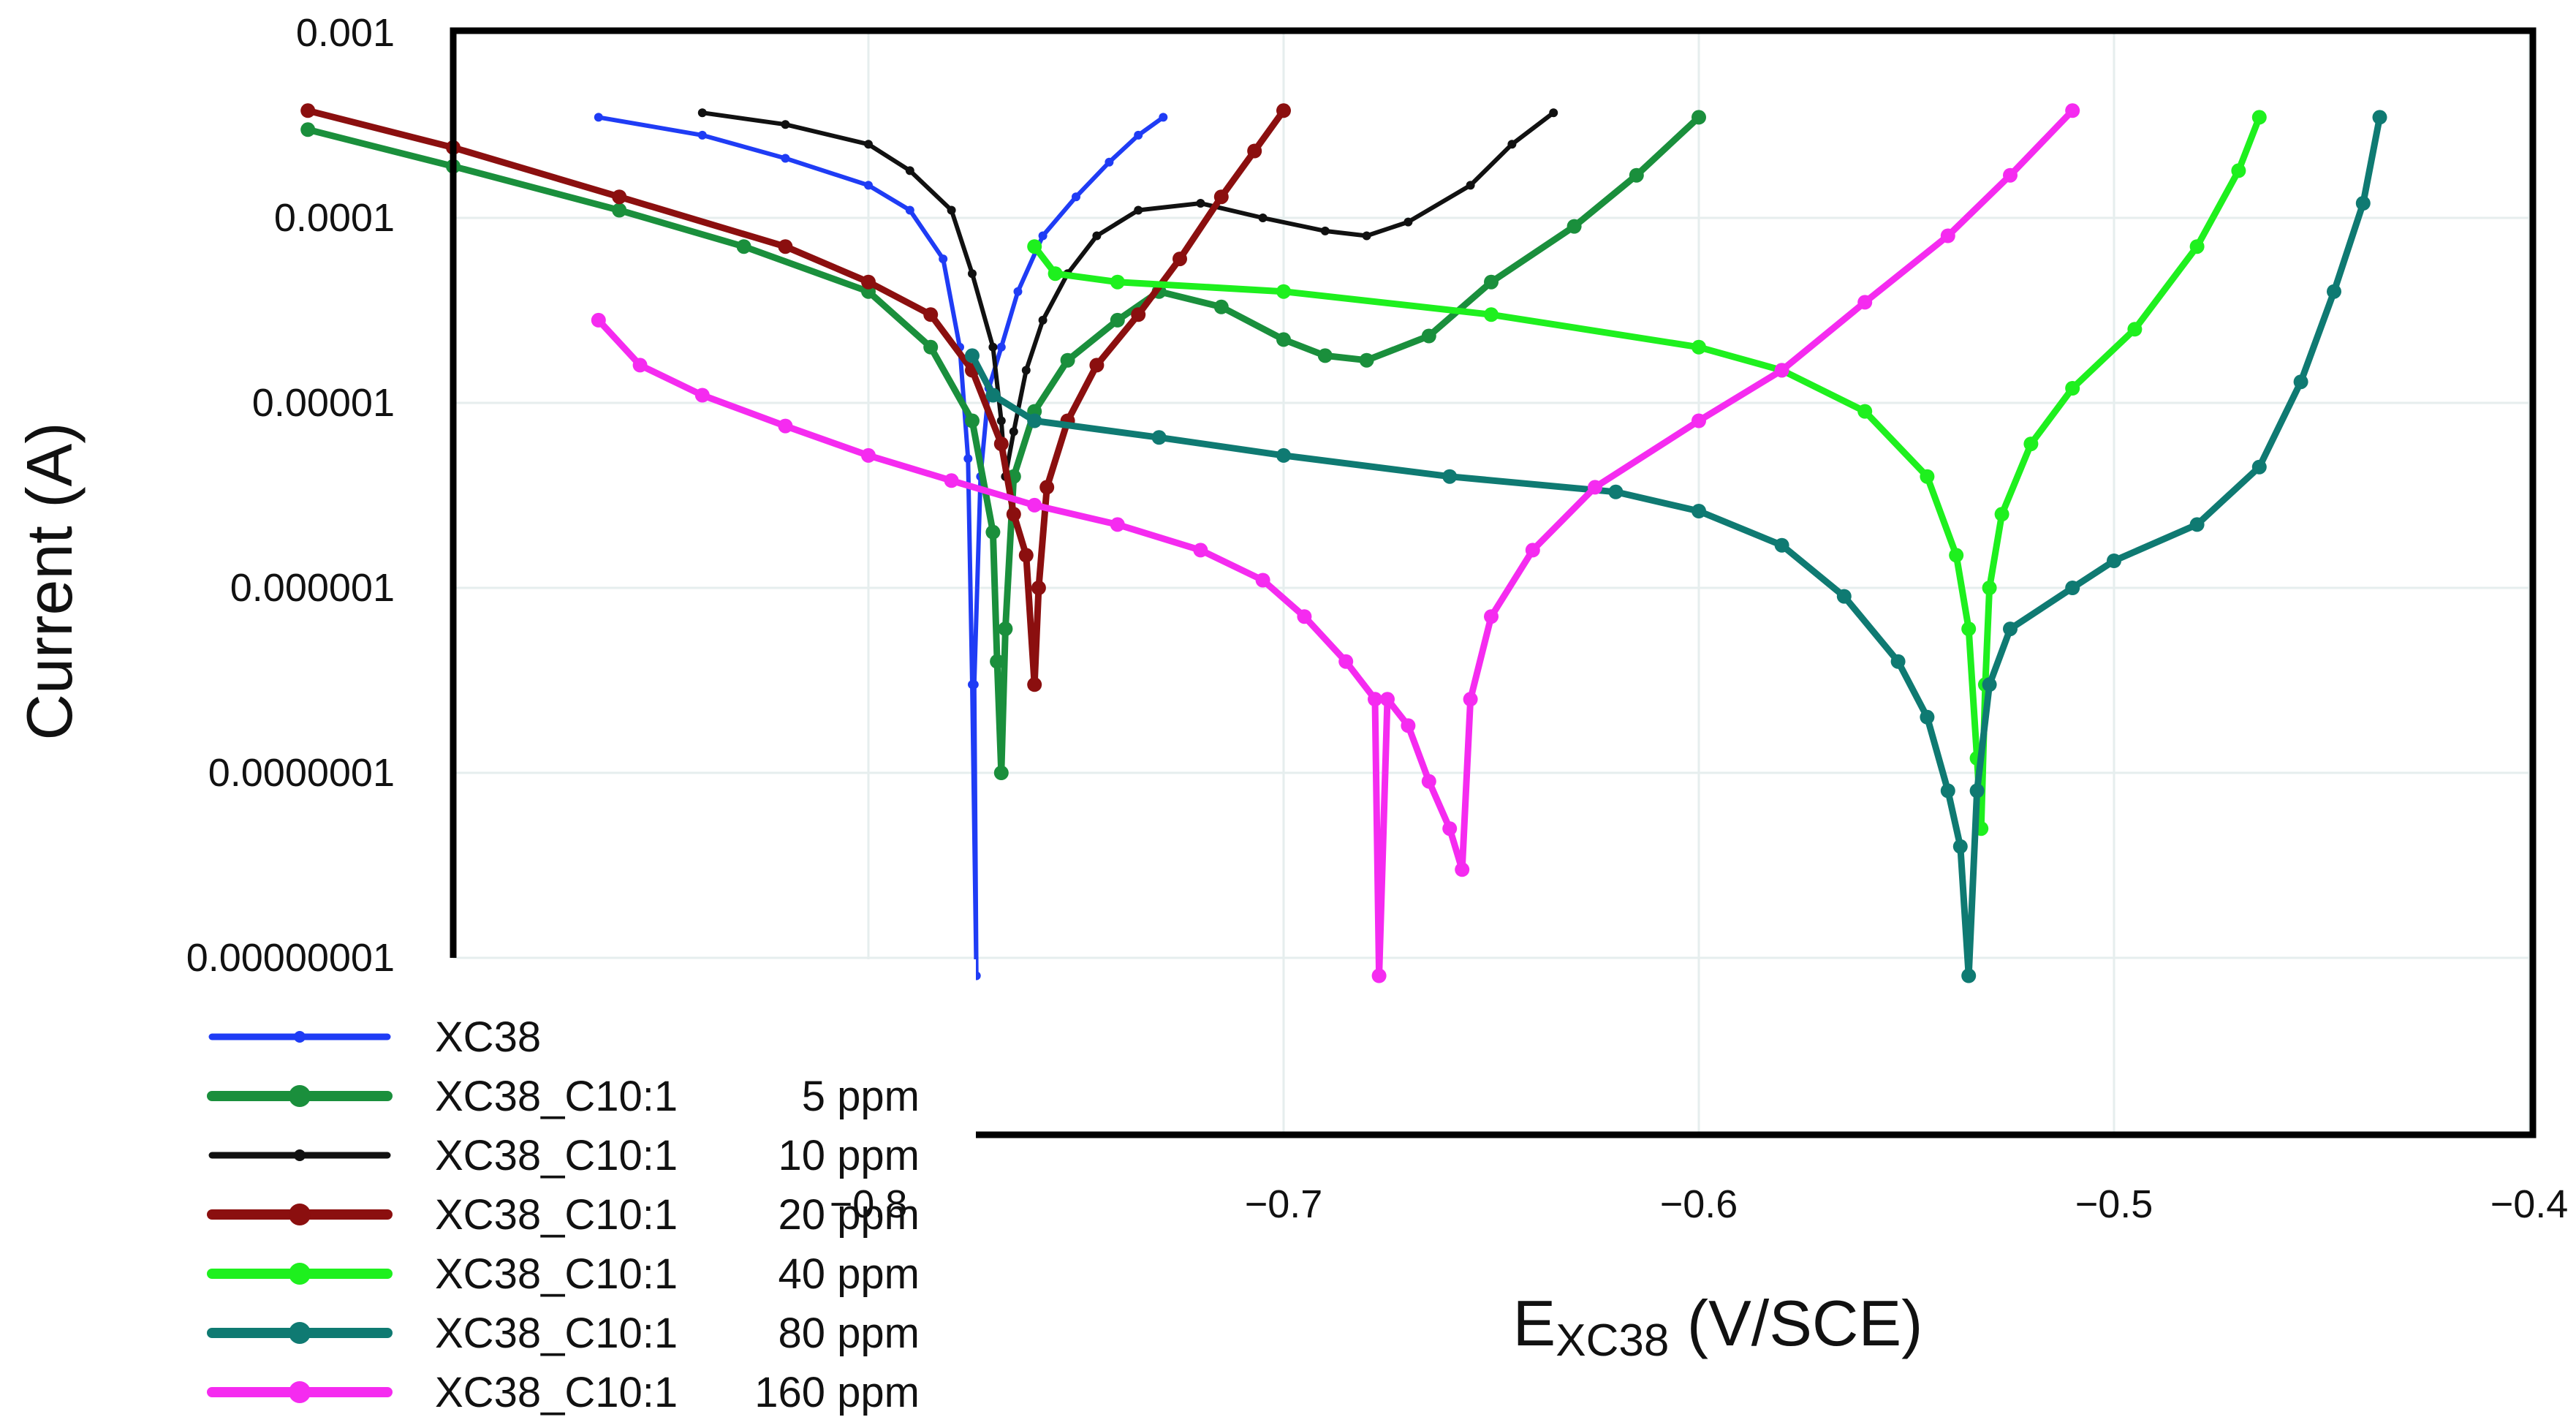  What do you see at coordinates (1699, 1204) in the screenshot?
I see `x-tick-label-2: −0.6` at bounding box center [1699, 1204].